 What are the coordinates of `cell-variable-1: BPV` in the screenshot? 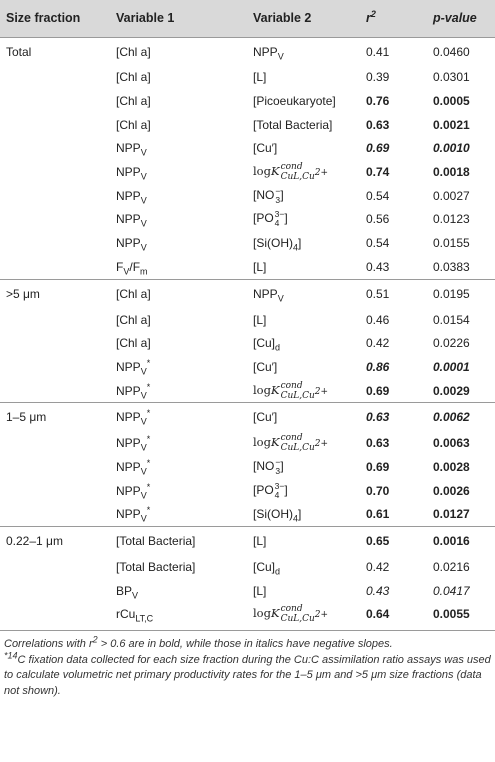 It's located at (127, 592).